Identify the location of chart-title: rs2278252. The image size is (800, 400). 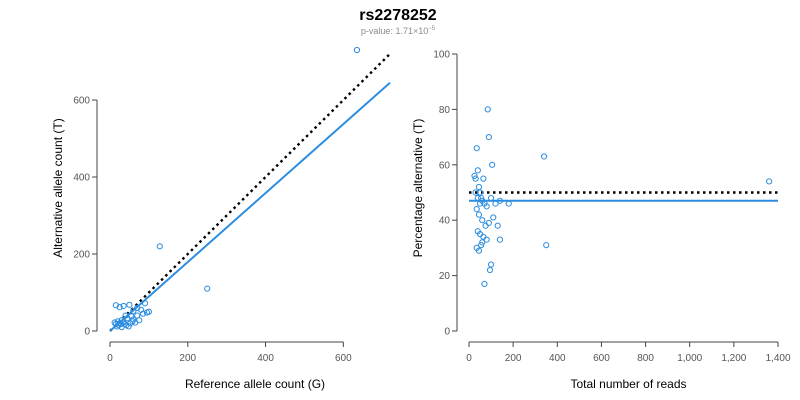
(398, 15).